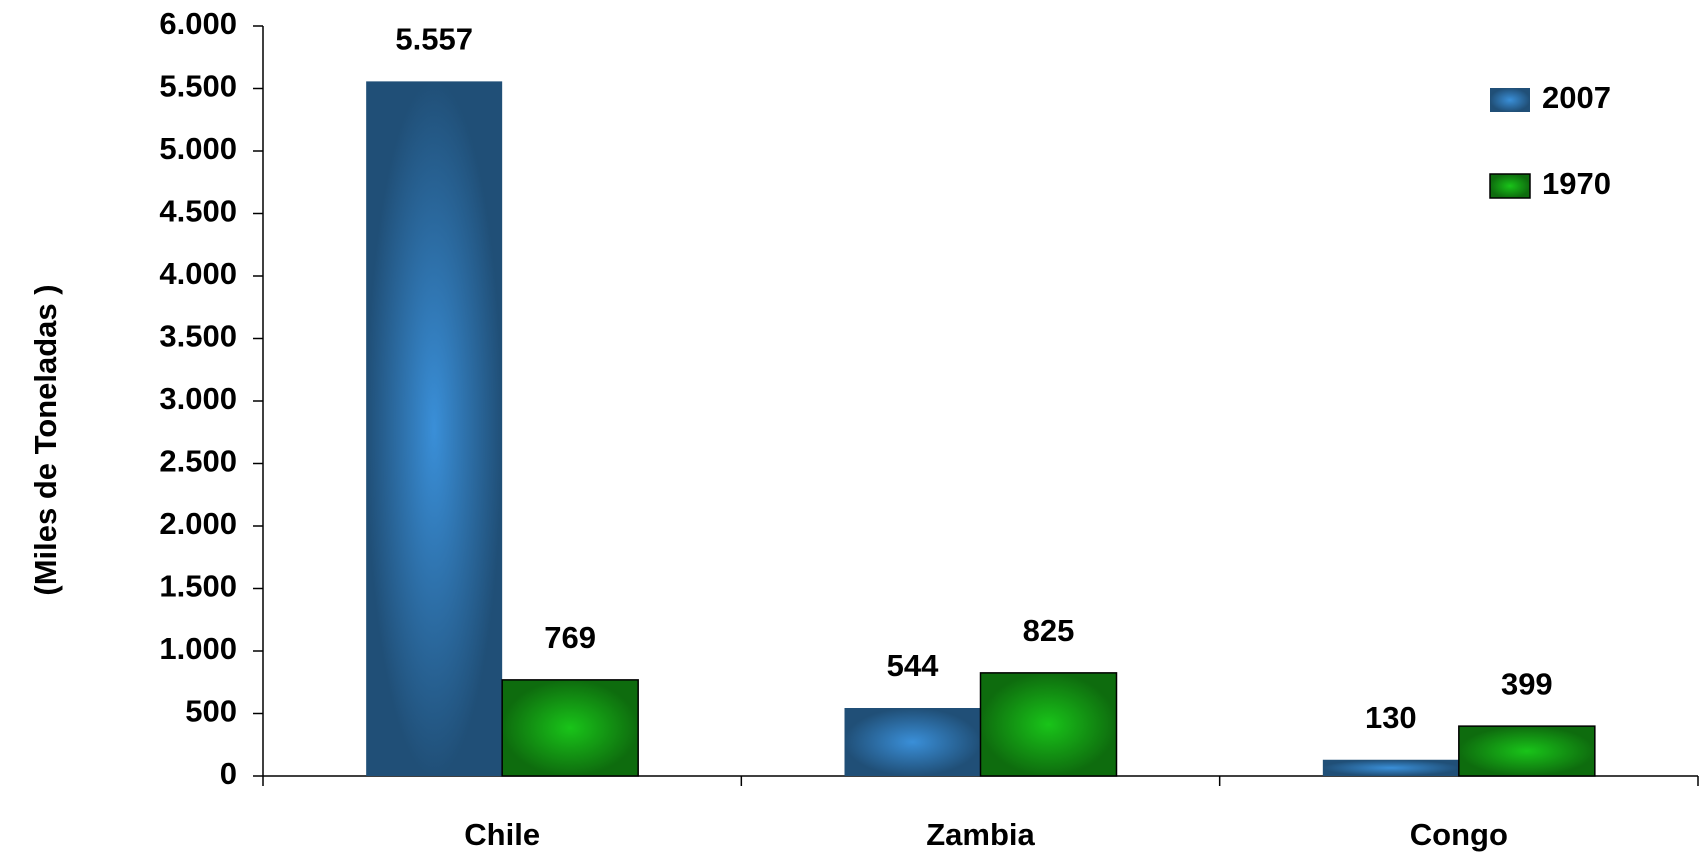 The width and height of the screenshot is (1704, 857). What do you see at coordinates (228, 773) in the screenshot?
I see `y-tick-label: 0` at bounding box center [228, 773].